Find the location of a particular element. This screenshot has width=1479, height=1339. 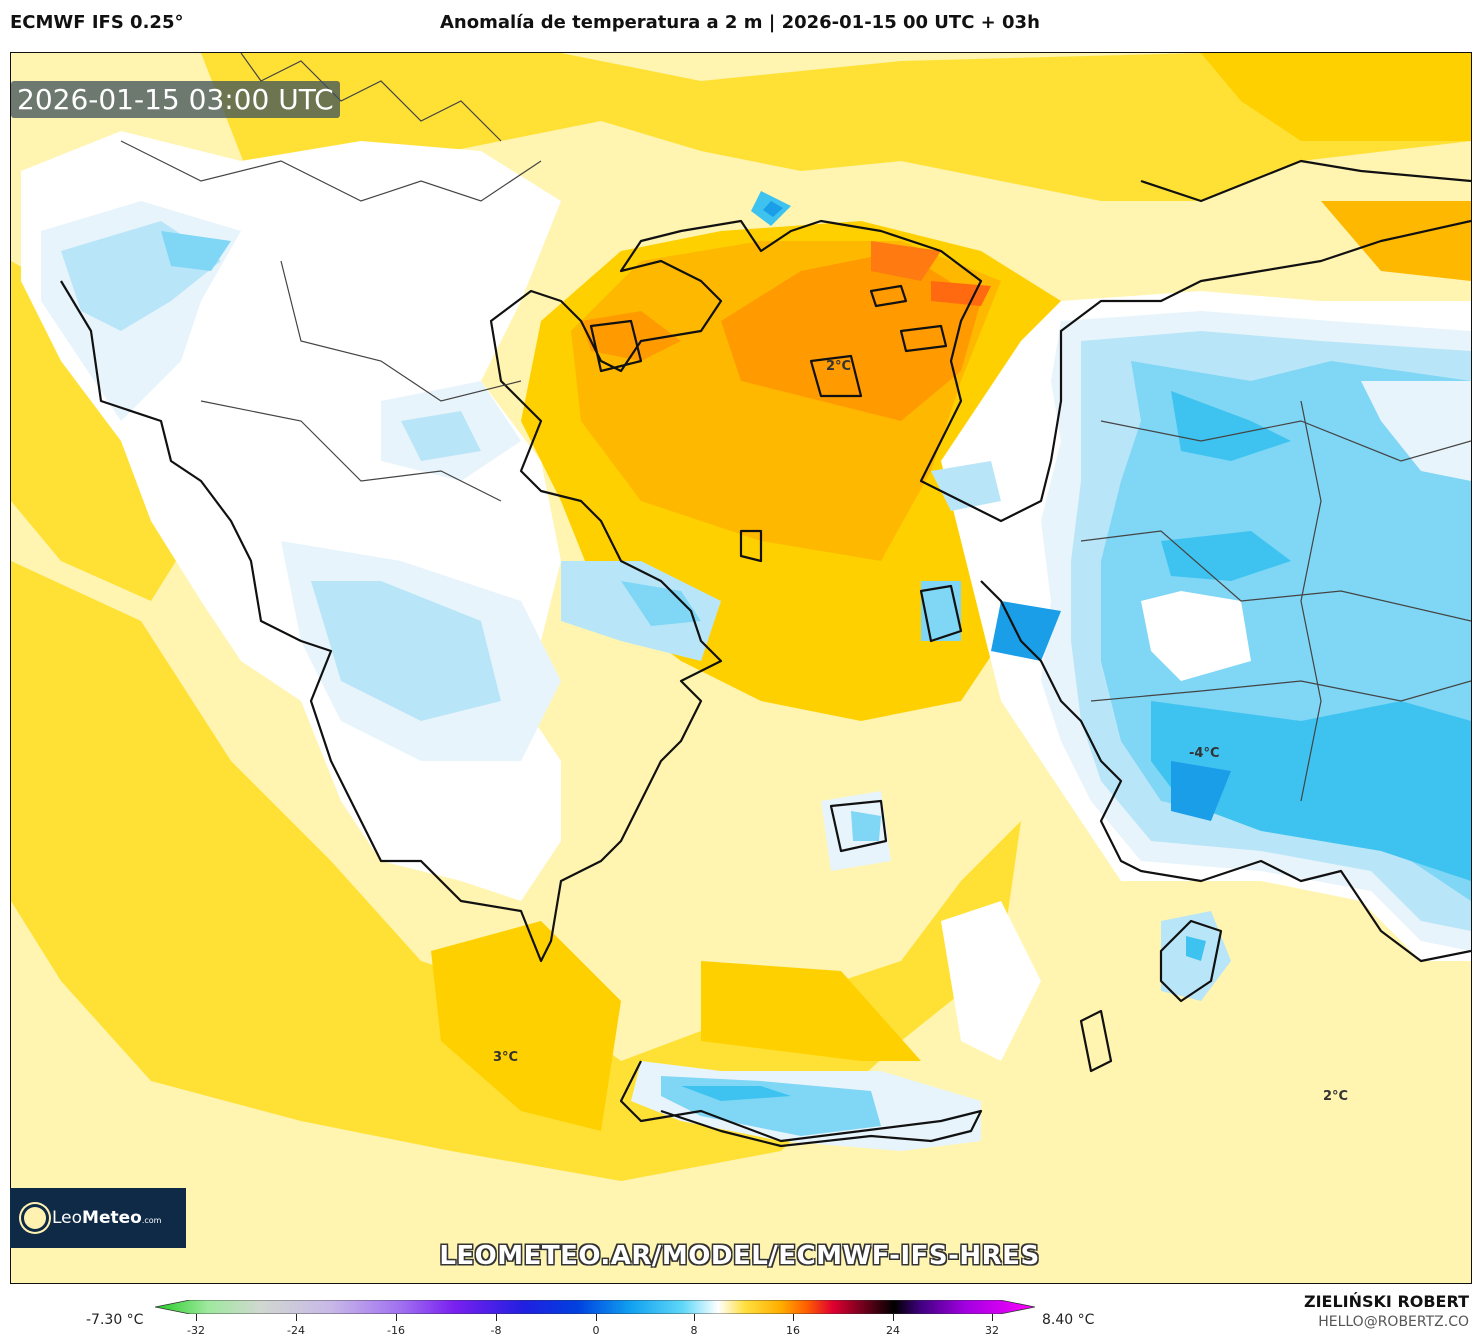

author-name: ZIELIŃSKI ROBERT is located at coordinates (1386, 1301).